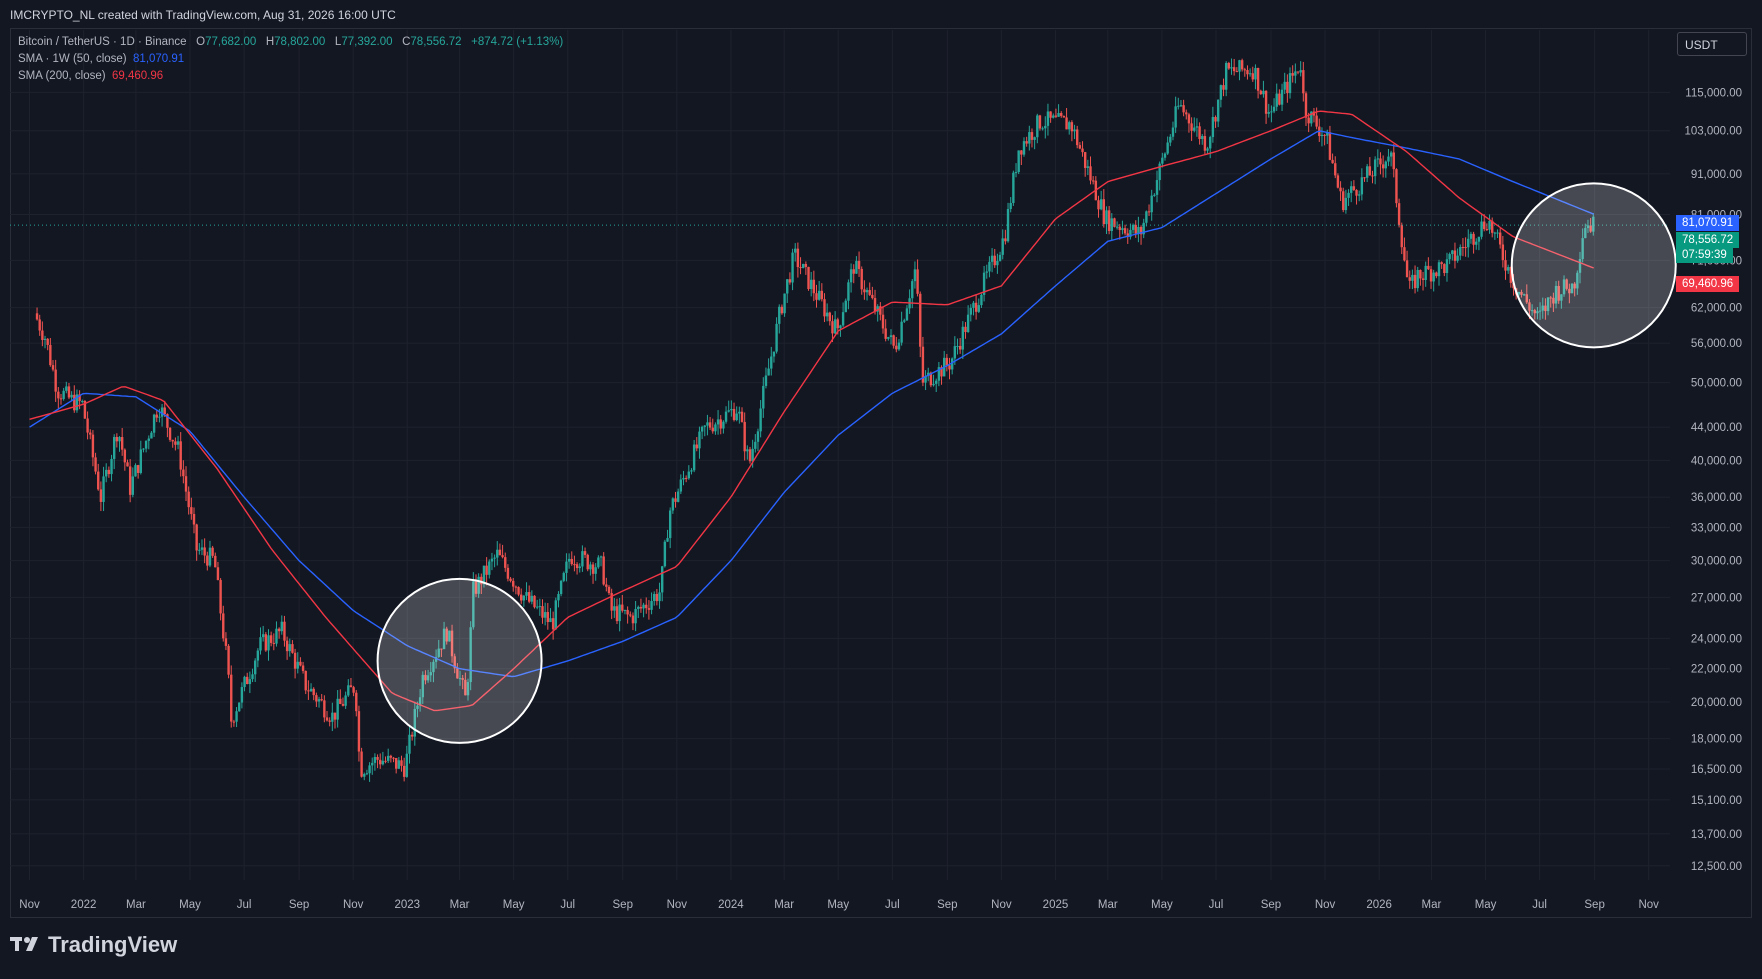 The height and width of the screenshot is (979, 1762). I want to click on footer-brand: TradingView, so click(93, 945).